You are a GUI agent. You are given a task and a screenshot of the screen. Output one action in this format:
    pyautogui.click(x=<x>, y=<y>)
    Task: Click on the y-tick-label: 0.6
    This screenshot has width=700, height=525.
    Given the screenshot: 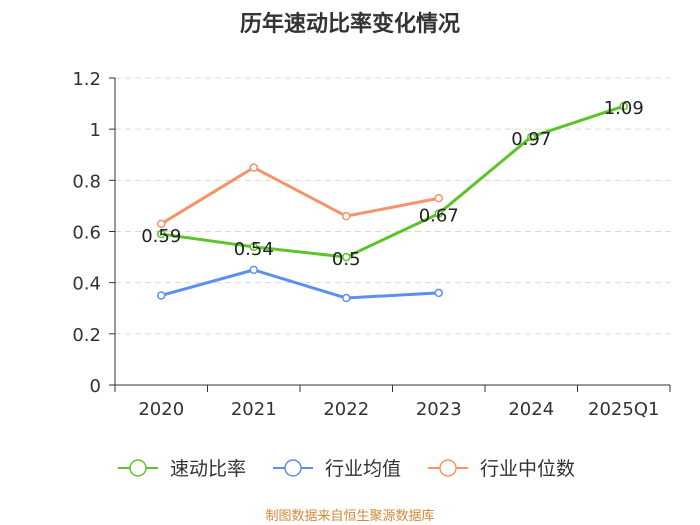 What is the action you would take?
    pyautogui.click(x=86, y=233)
    